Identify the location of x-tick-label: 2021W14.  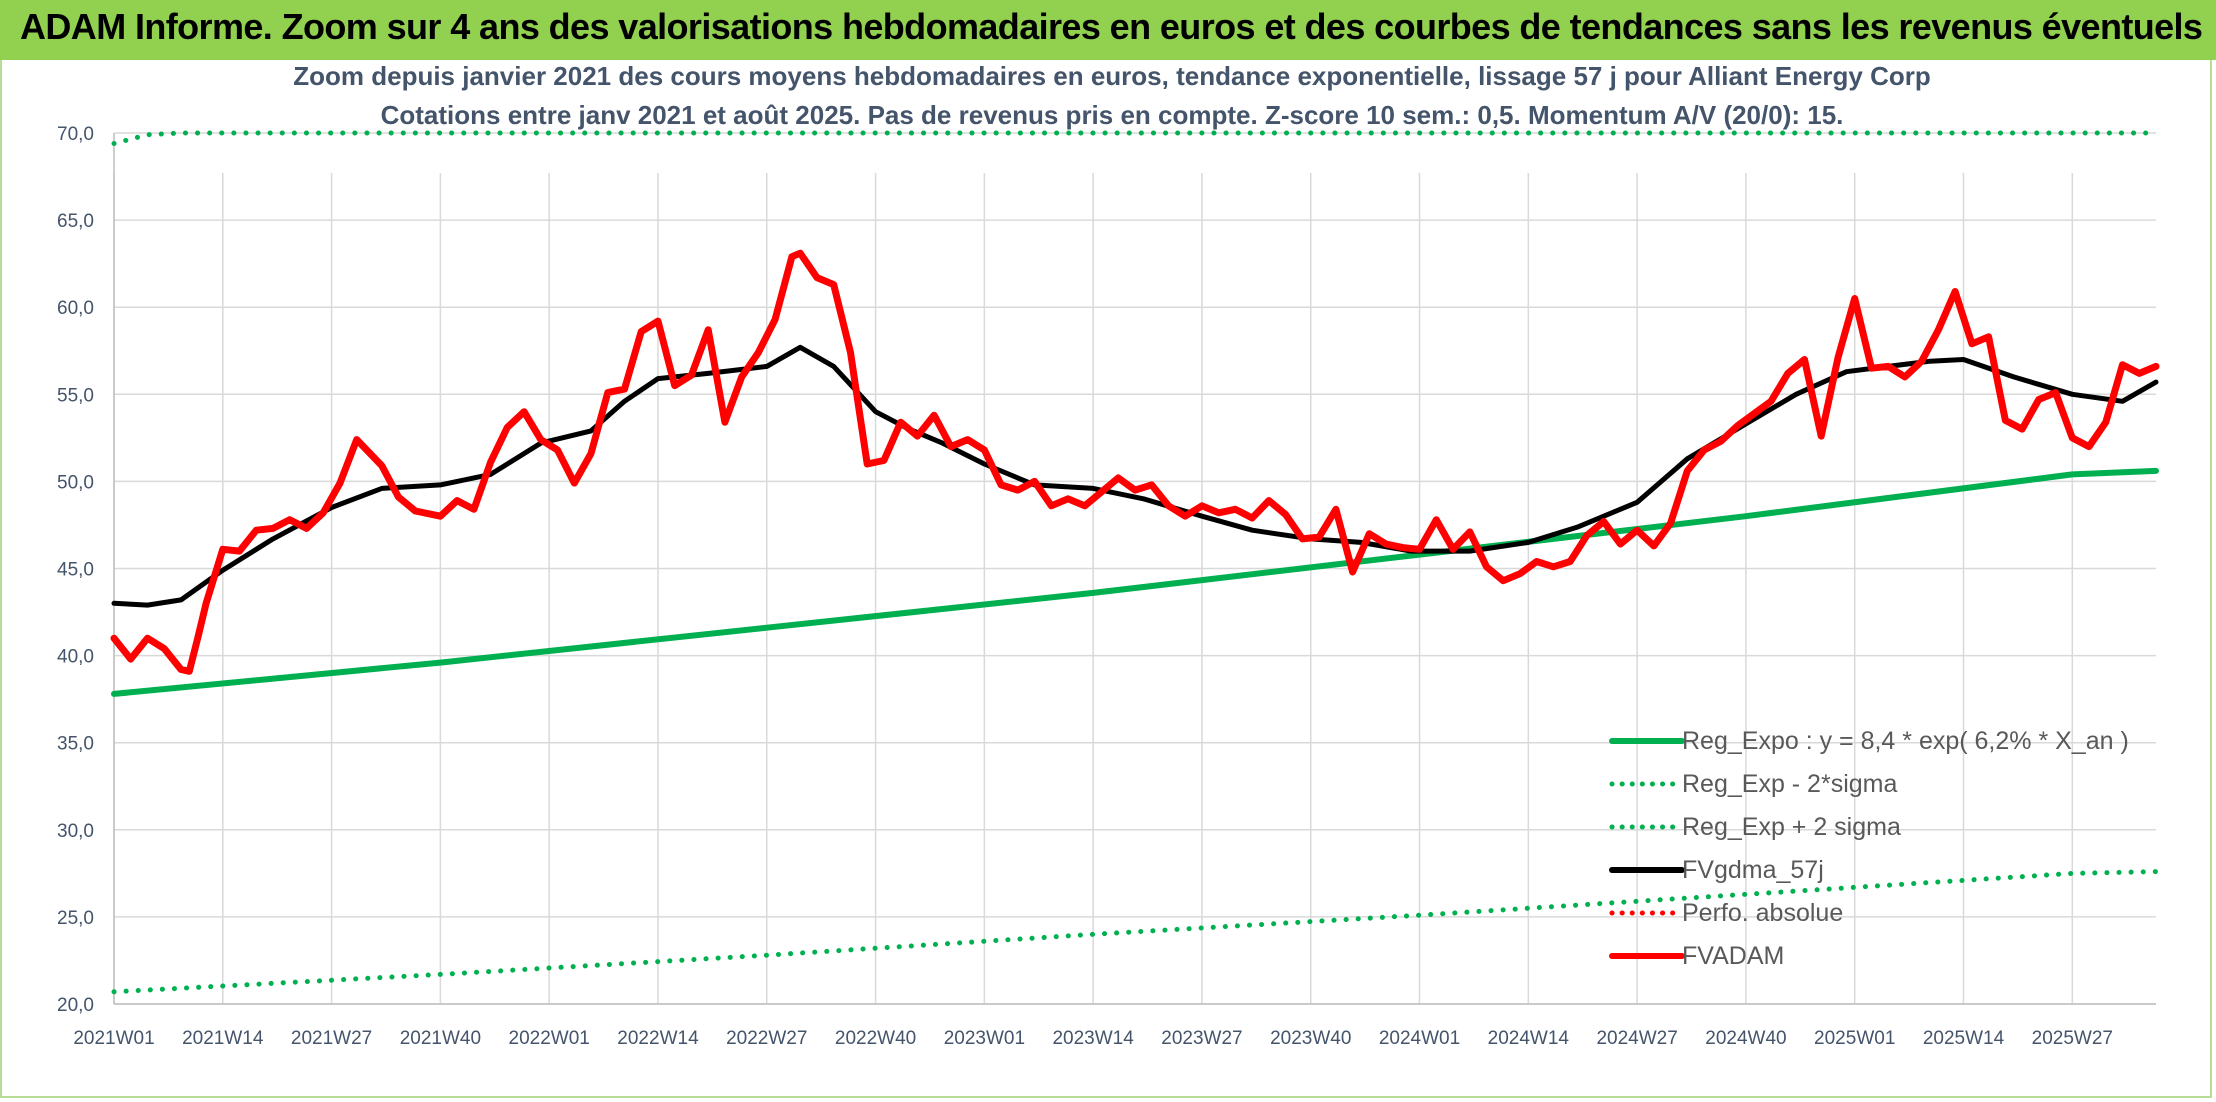
(223, 1038).